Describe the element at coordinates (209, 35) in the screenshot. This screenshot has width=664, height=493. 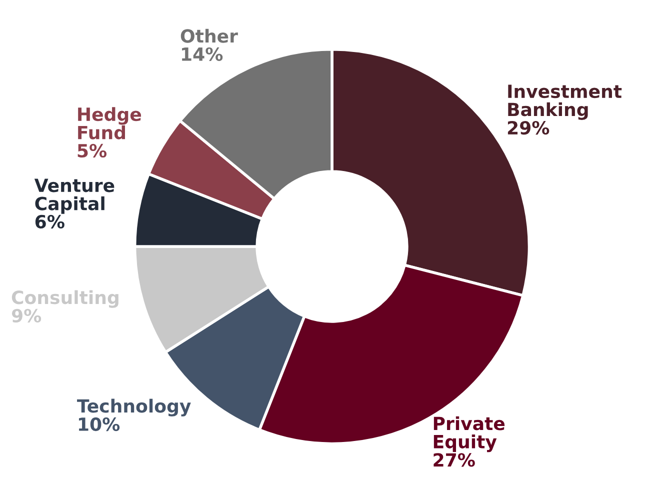
I see `slice-label: Other` at that location.